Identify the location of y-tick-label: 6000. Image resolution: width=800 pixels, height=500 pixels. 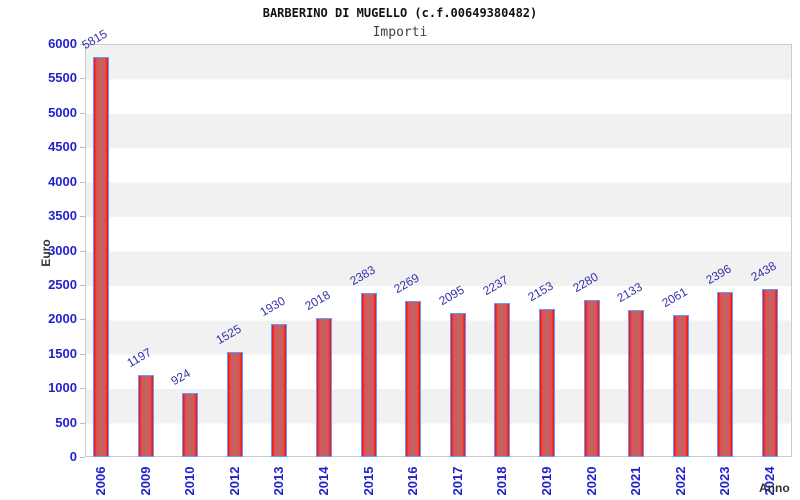
(62, 43).